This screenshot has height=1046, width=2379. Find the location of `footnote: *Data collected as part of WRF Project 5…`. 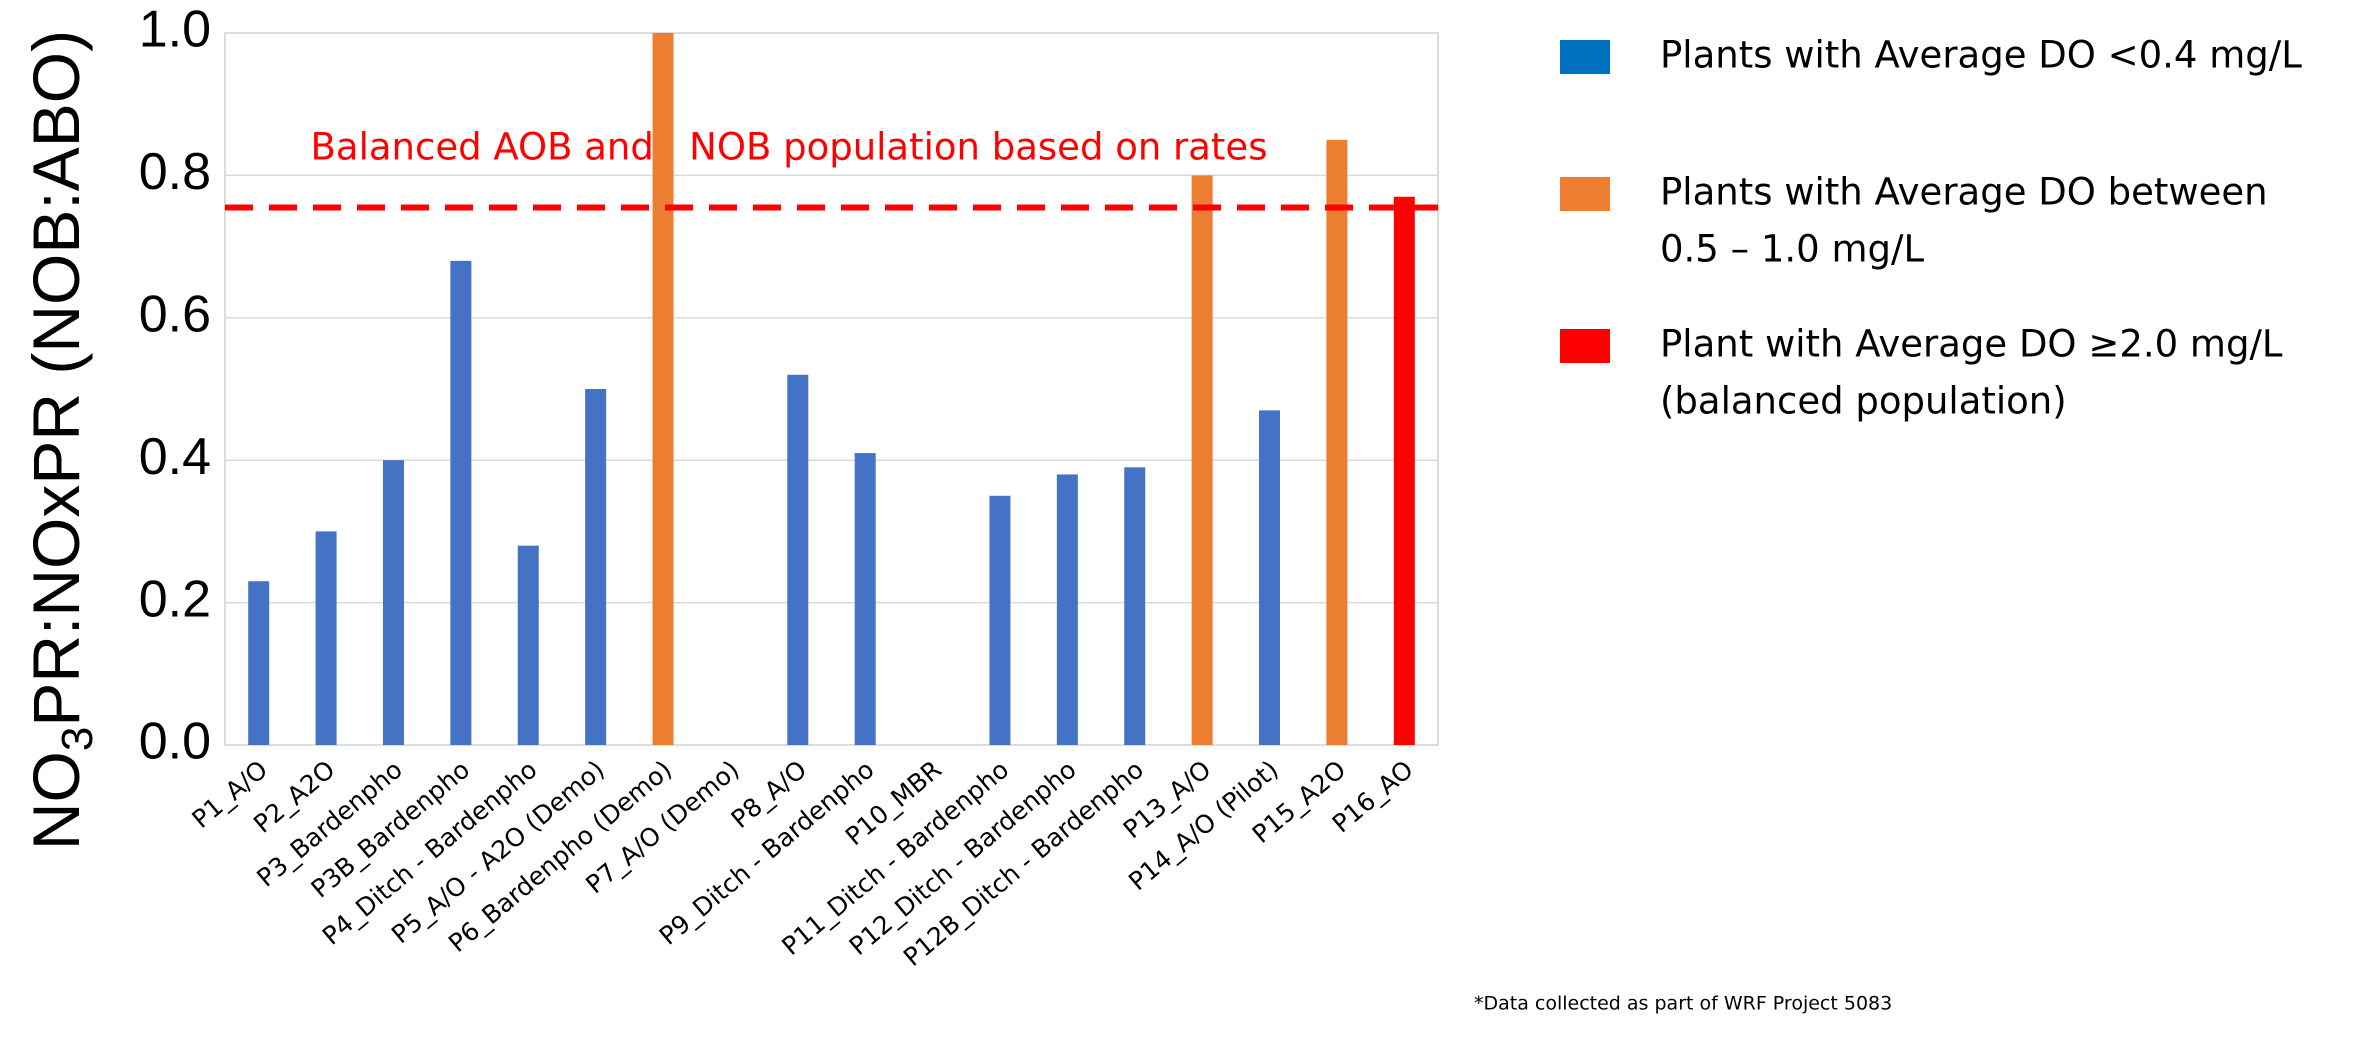

footnote: *Data collected as part of WRF Project 5… is located at coordinates (1683, 1004).